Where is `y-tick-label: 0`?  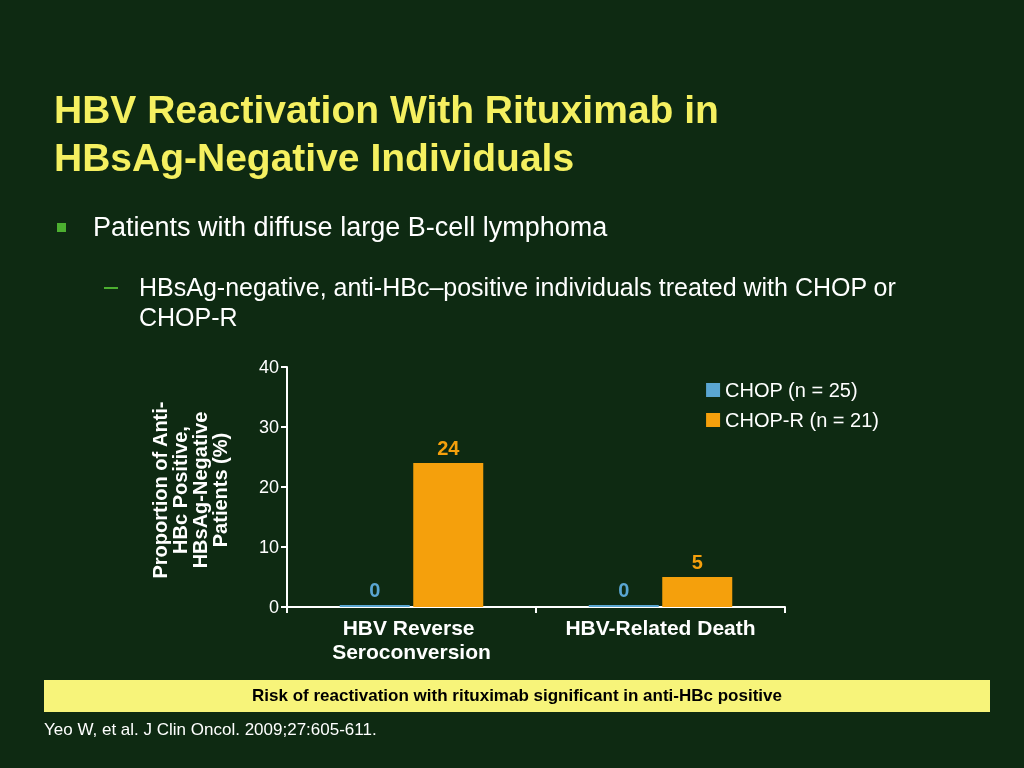 y-tick-label: 0 is located at coordinates (273, 607).